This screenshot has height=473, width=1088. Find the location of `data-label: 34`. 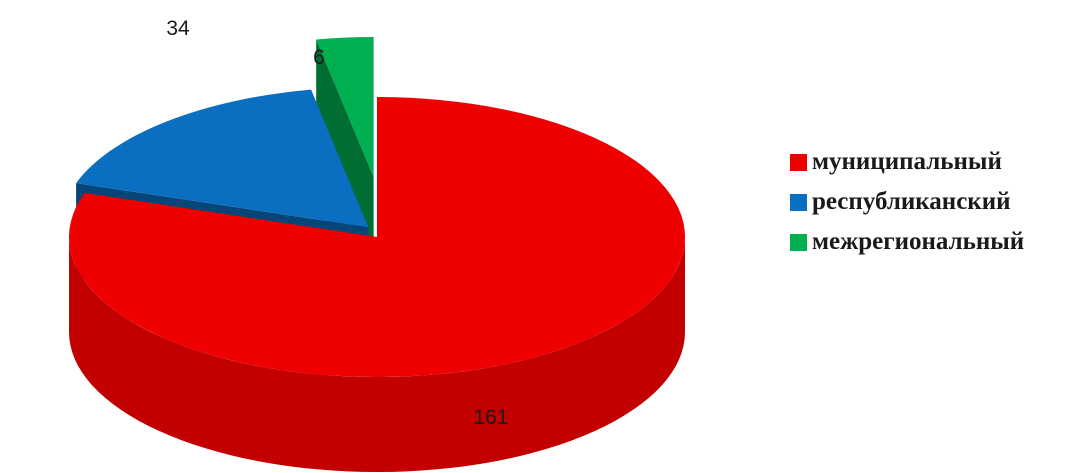

data-label: 34 is located at coordinates (178, 28).